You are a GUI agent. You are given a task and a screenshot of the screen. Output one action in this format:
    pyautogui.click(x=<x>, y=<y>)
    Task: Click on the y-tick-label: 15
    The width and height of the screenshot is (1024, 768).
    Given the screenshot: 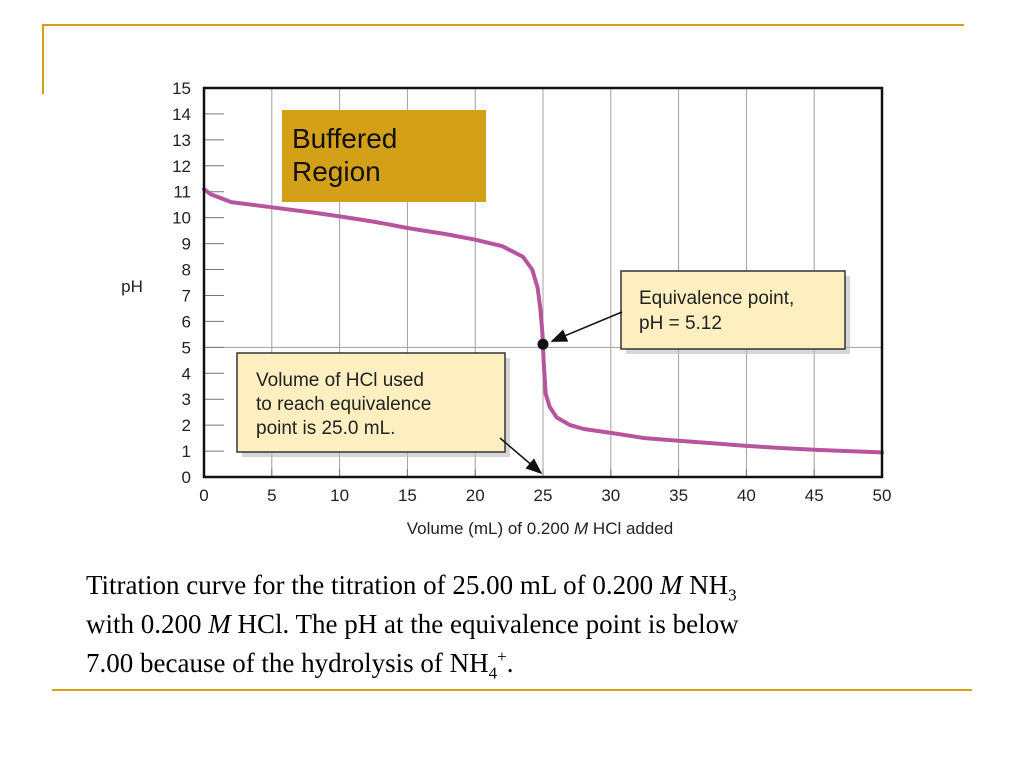 What is the action you would take?
    pyautogui.click(x=181, y=88)
    